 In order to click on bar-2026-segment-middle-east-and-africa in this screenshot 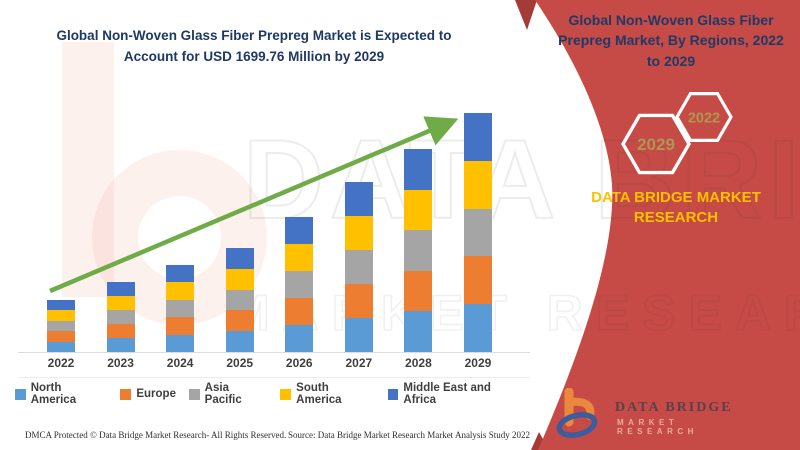, I will do `click(299, 230)`.